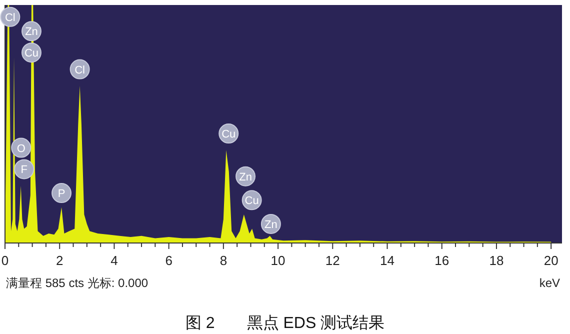 The height and width of the screenshot is (334, 570). Describe the element at coordinates (442, 260) in the screenshot. I see `x-tick-label: 16` at that location.